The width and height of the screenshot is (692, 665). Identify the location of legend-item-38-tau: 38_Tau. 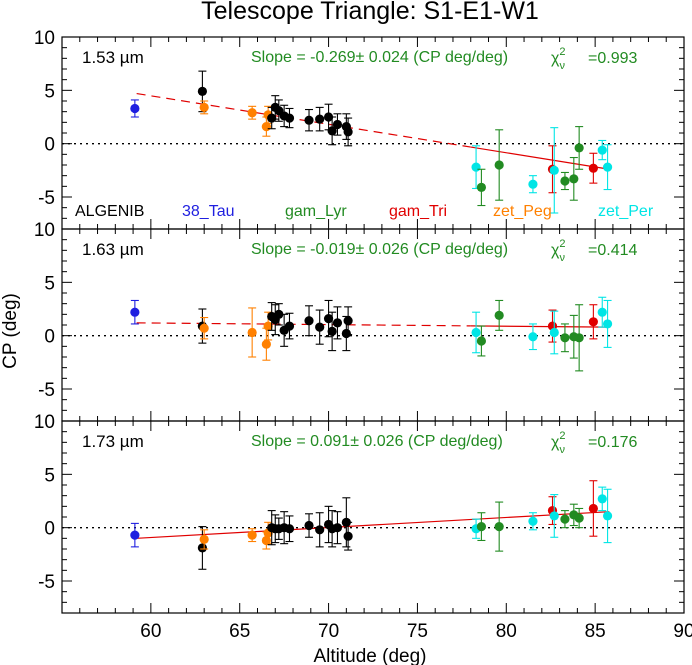
(208, 211).